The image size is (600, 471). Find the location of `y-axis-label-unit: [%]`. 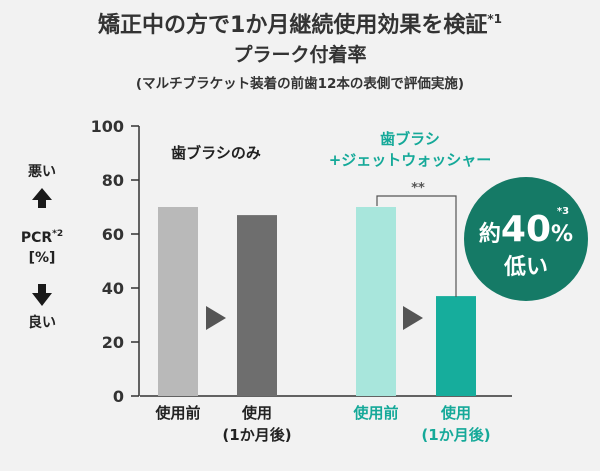

y-axis-label-unit: [%] is located at coordinates (42, 258).